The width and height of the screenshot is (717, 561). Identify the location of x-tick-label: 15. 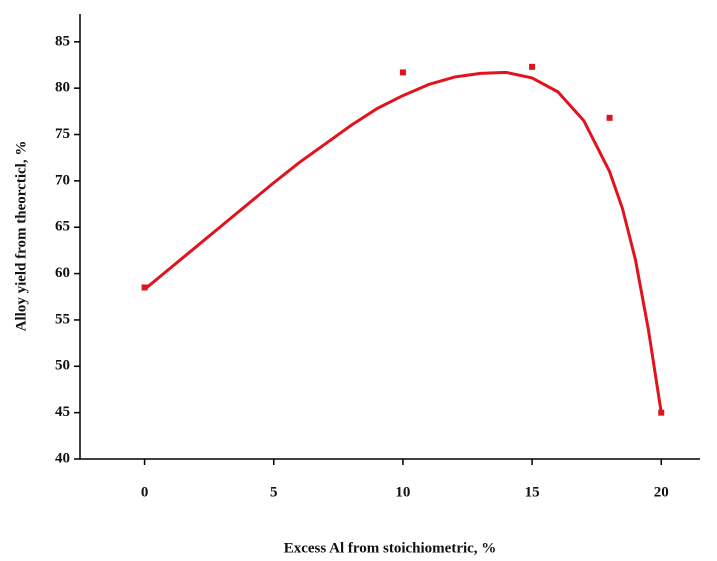
(532, 492).